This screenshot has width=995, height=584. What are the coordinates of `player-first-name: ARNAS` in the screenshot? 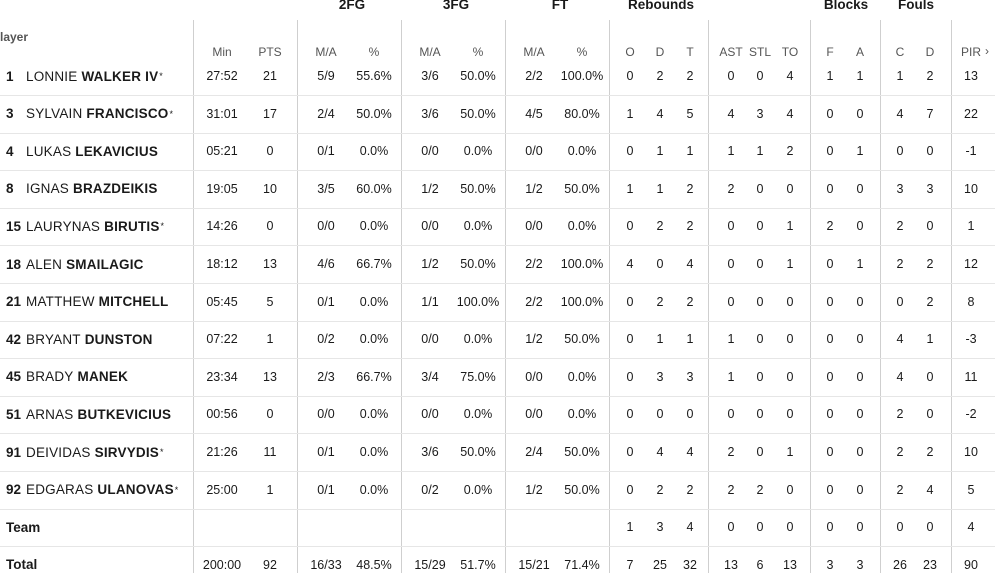 It's located at (50, 414).